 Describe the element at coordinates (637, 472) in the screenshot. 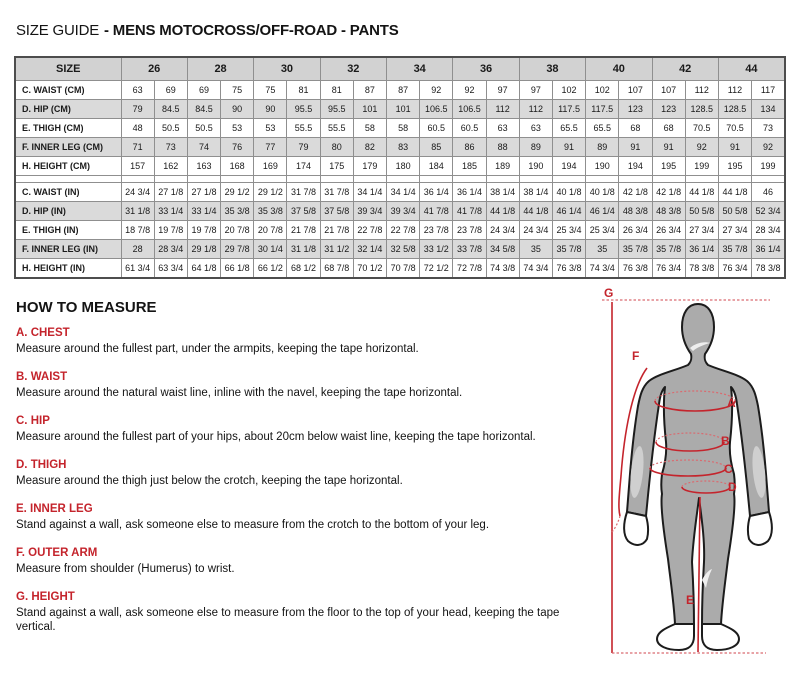

I see `left-forearm-guard` at that location.